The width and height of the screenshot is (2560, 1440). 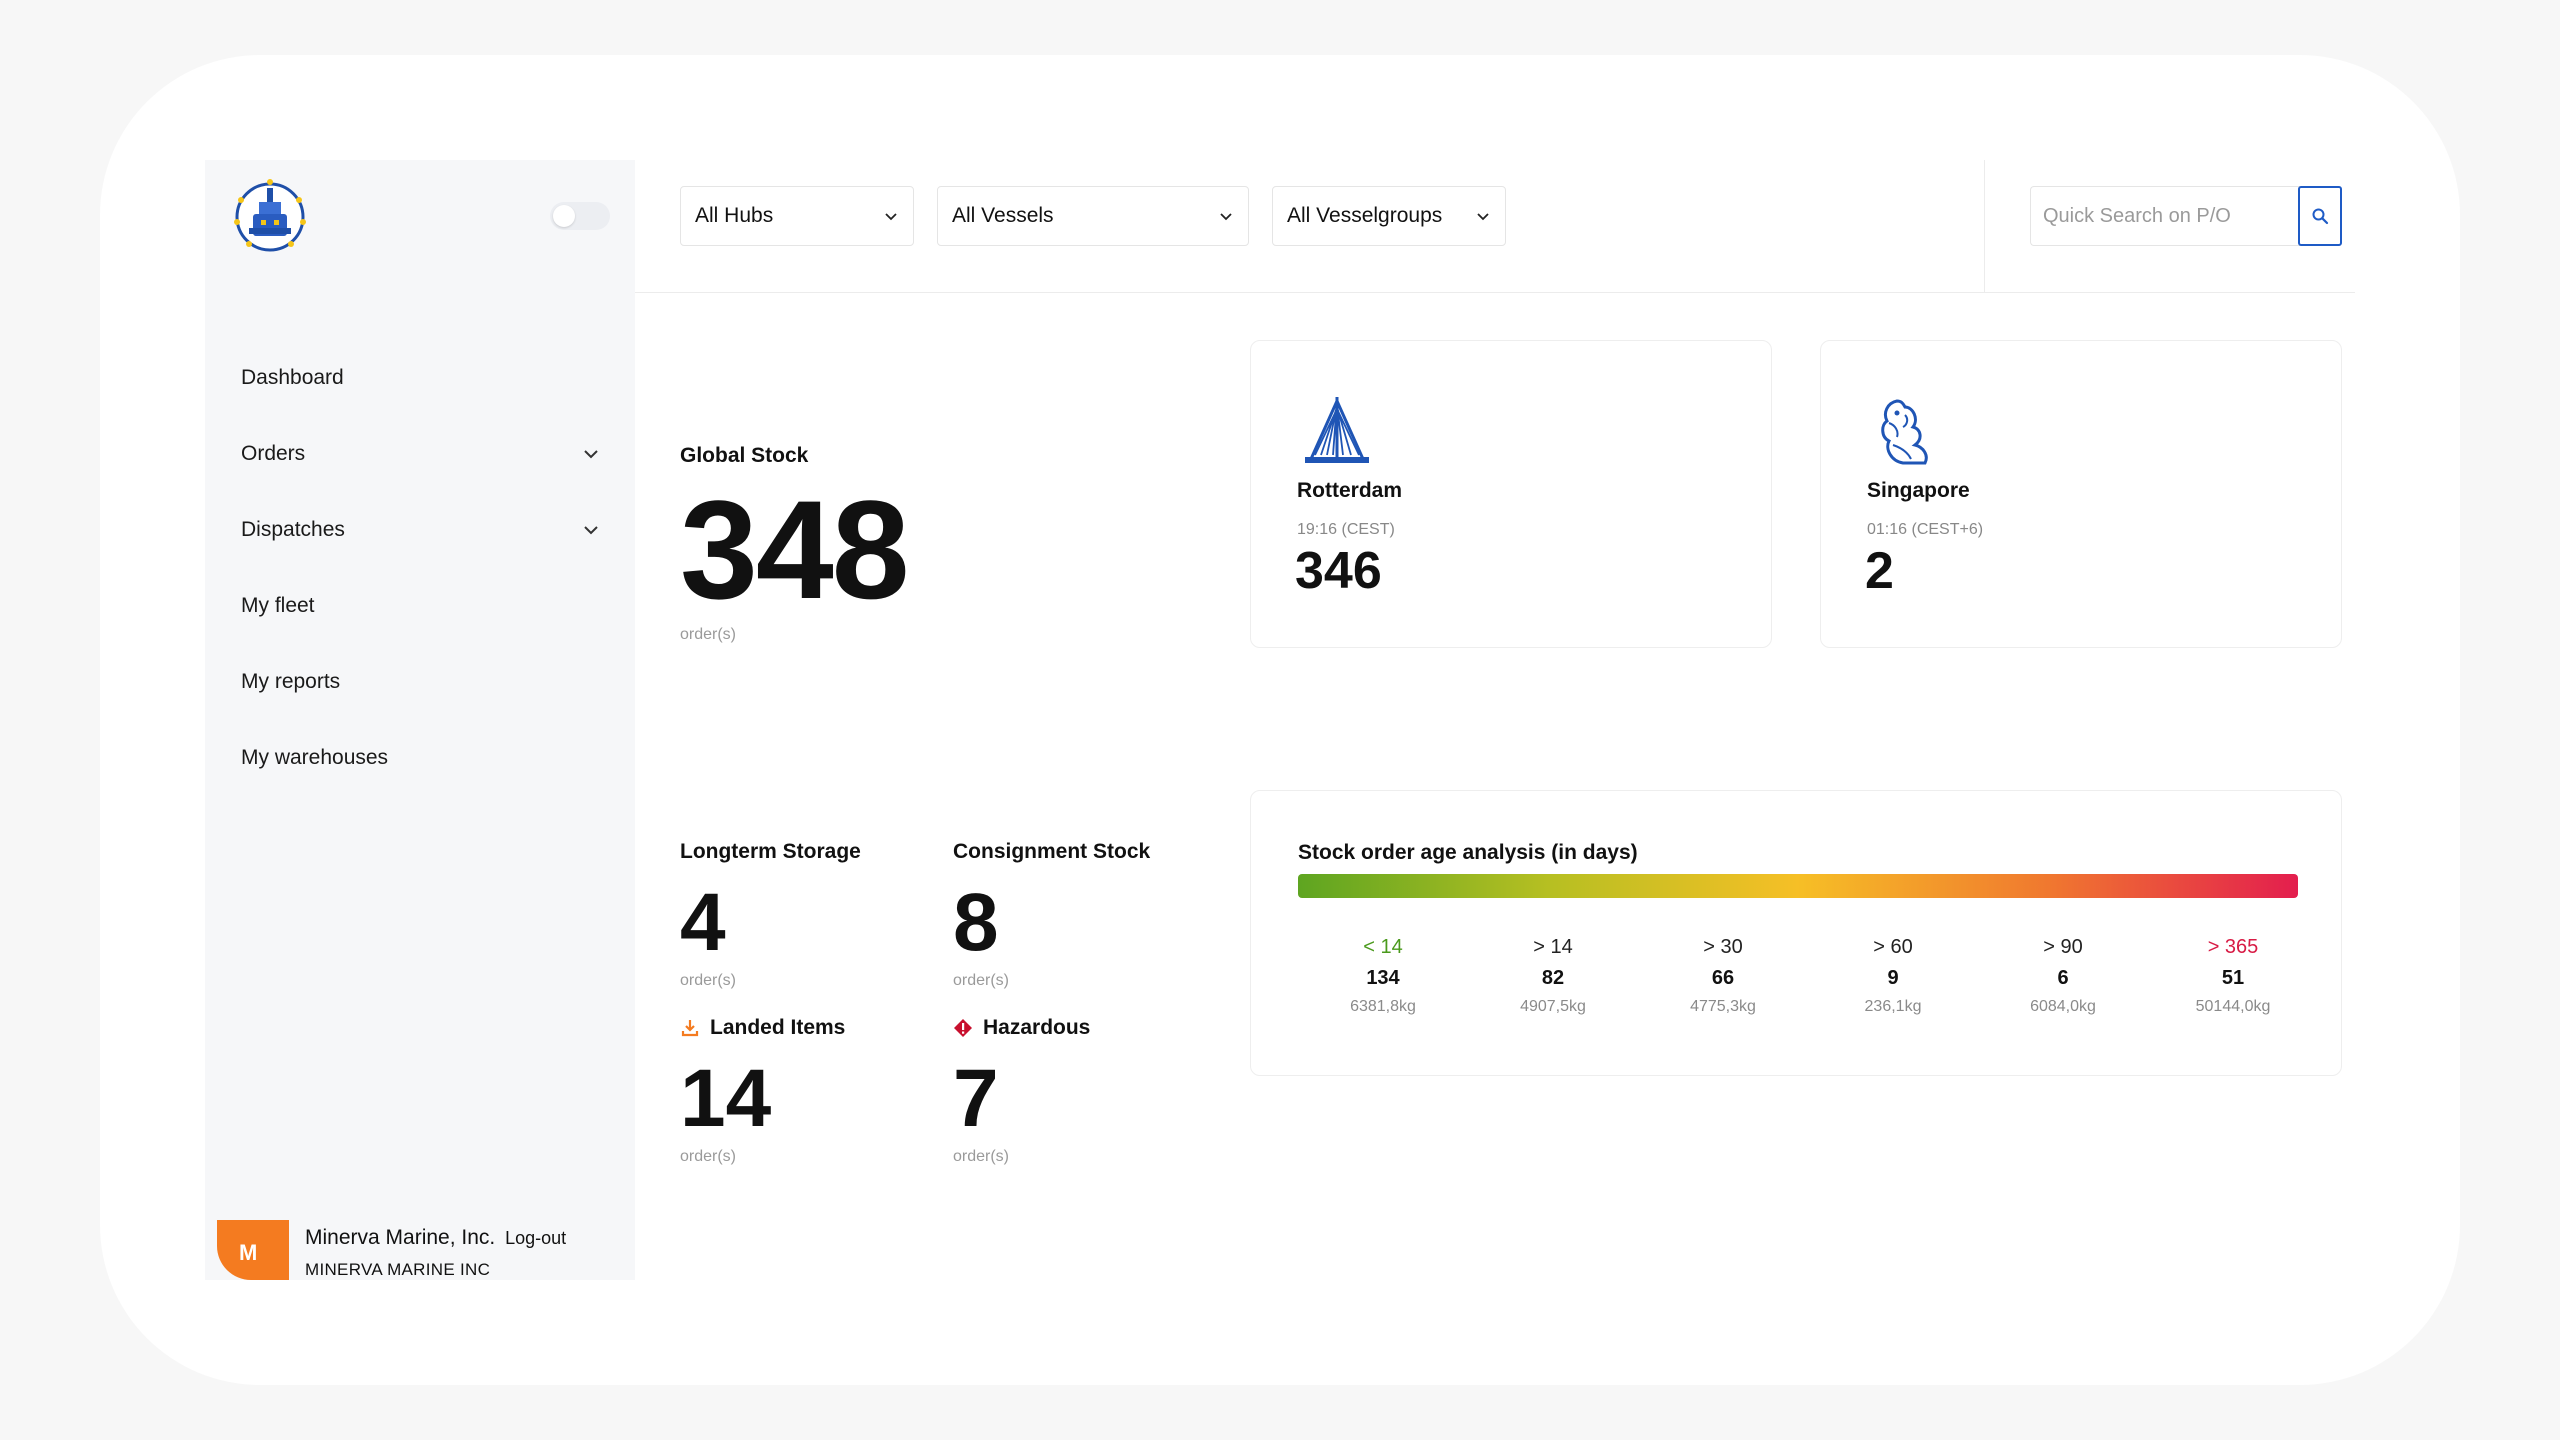 What do you see at coordinates (2063, 947) in the screenshot?
I see `age-bucket-label: > 90` at bounding box center [2063, 947].